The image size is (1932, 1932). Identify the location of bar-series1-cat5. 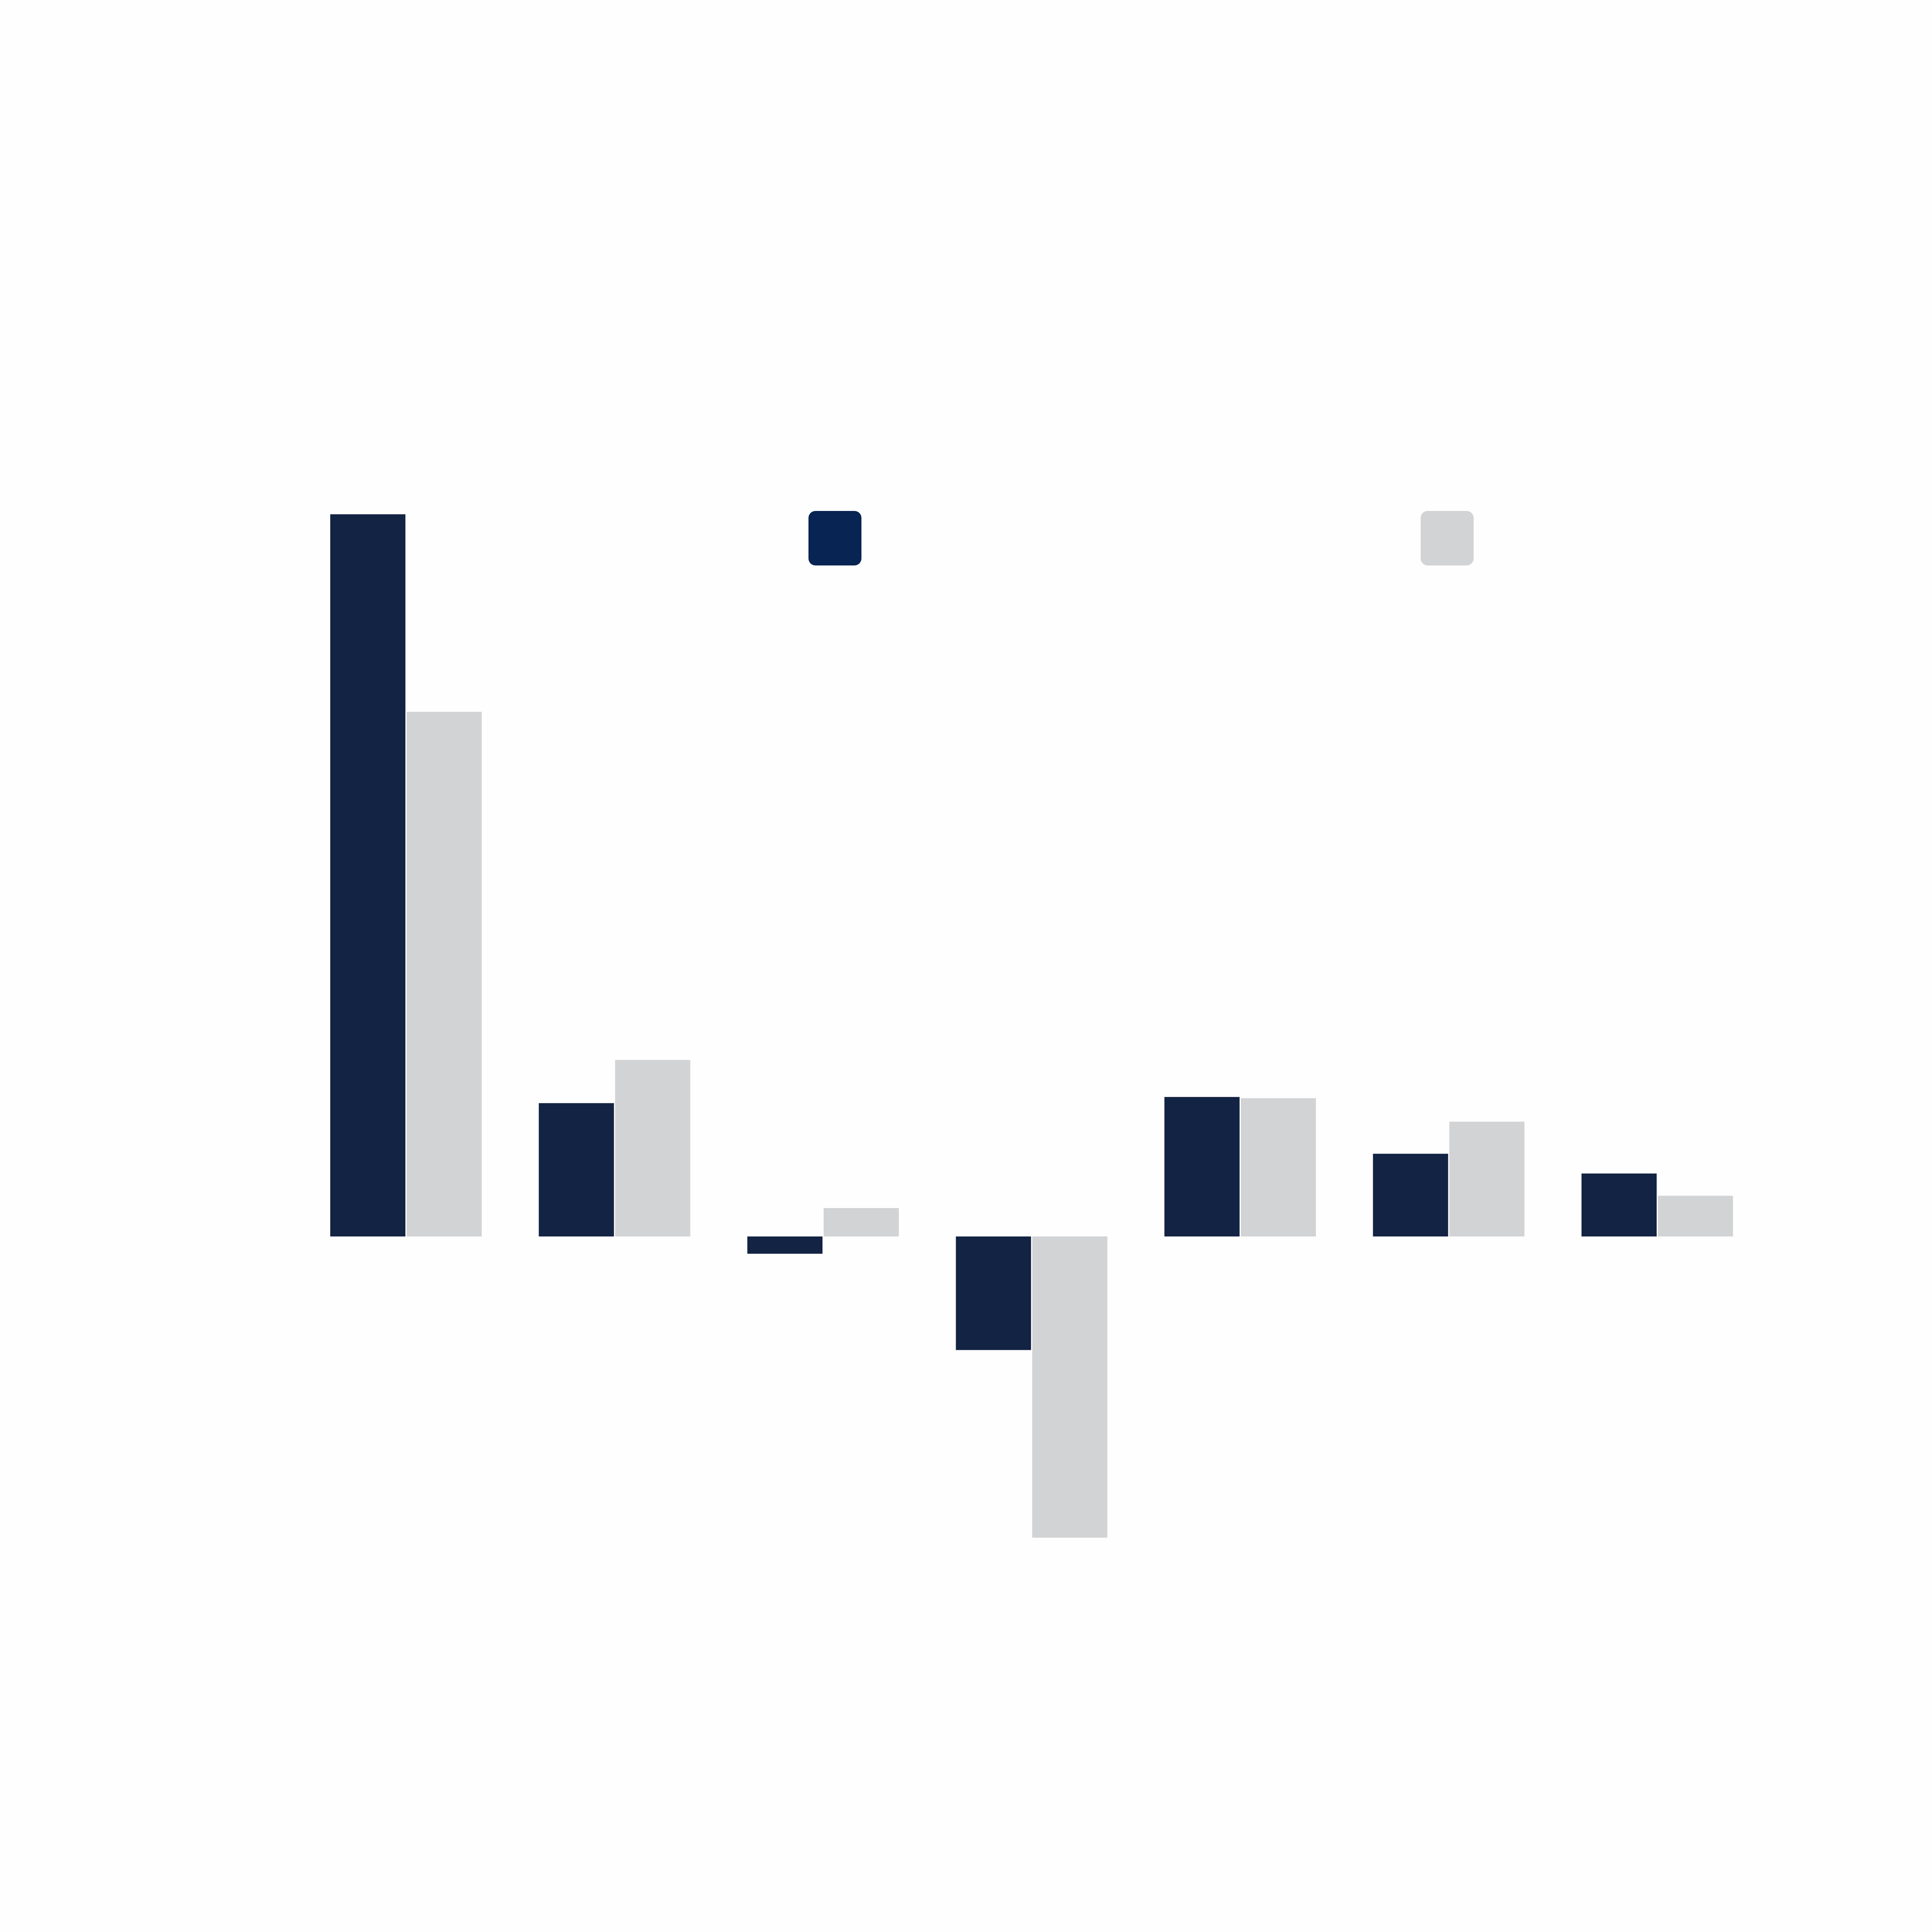
(1202, 1166).